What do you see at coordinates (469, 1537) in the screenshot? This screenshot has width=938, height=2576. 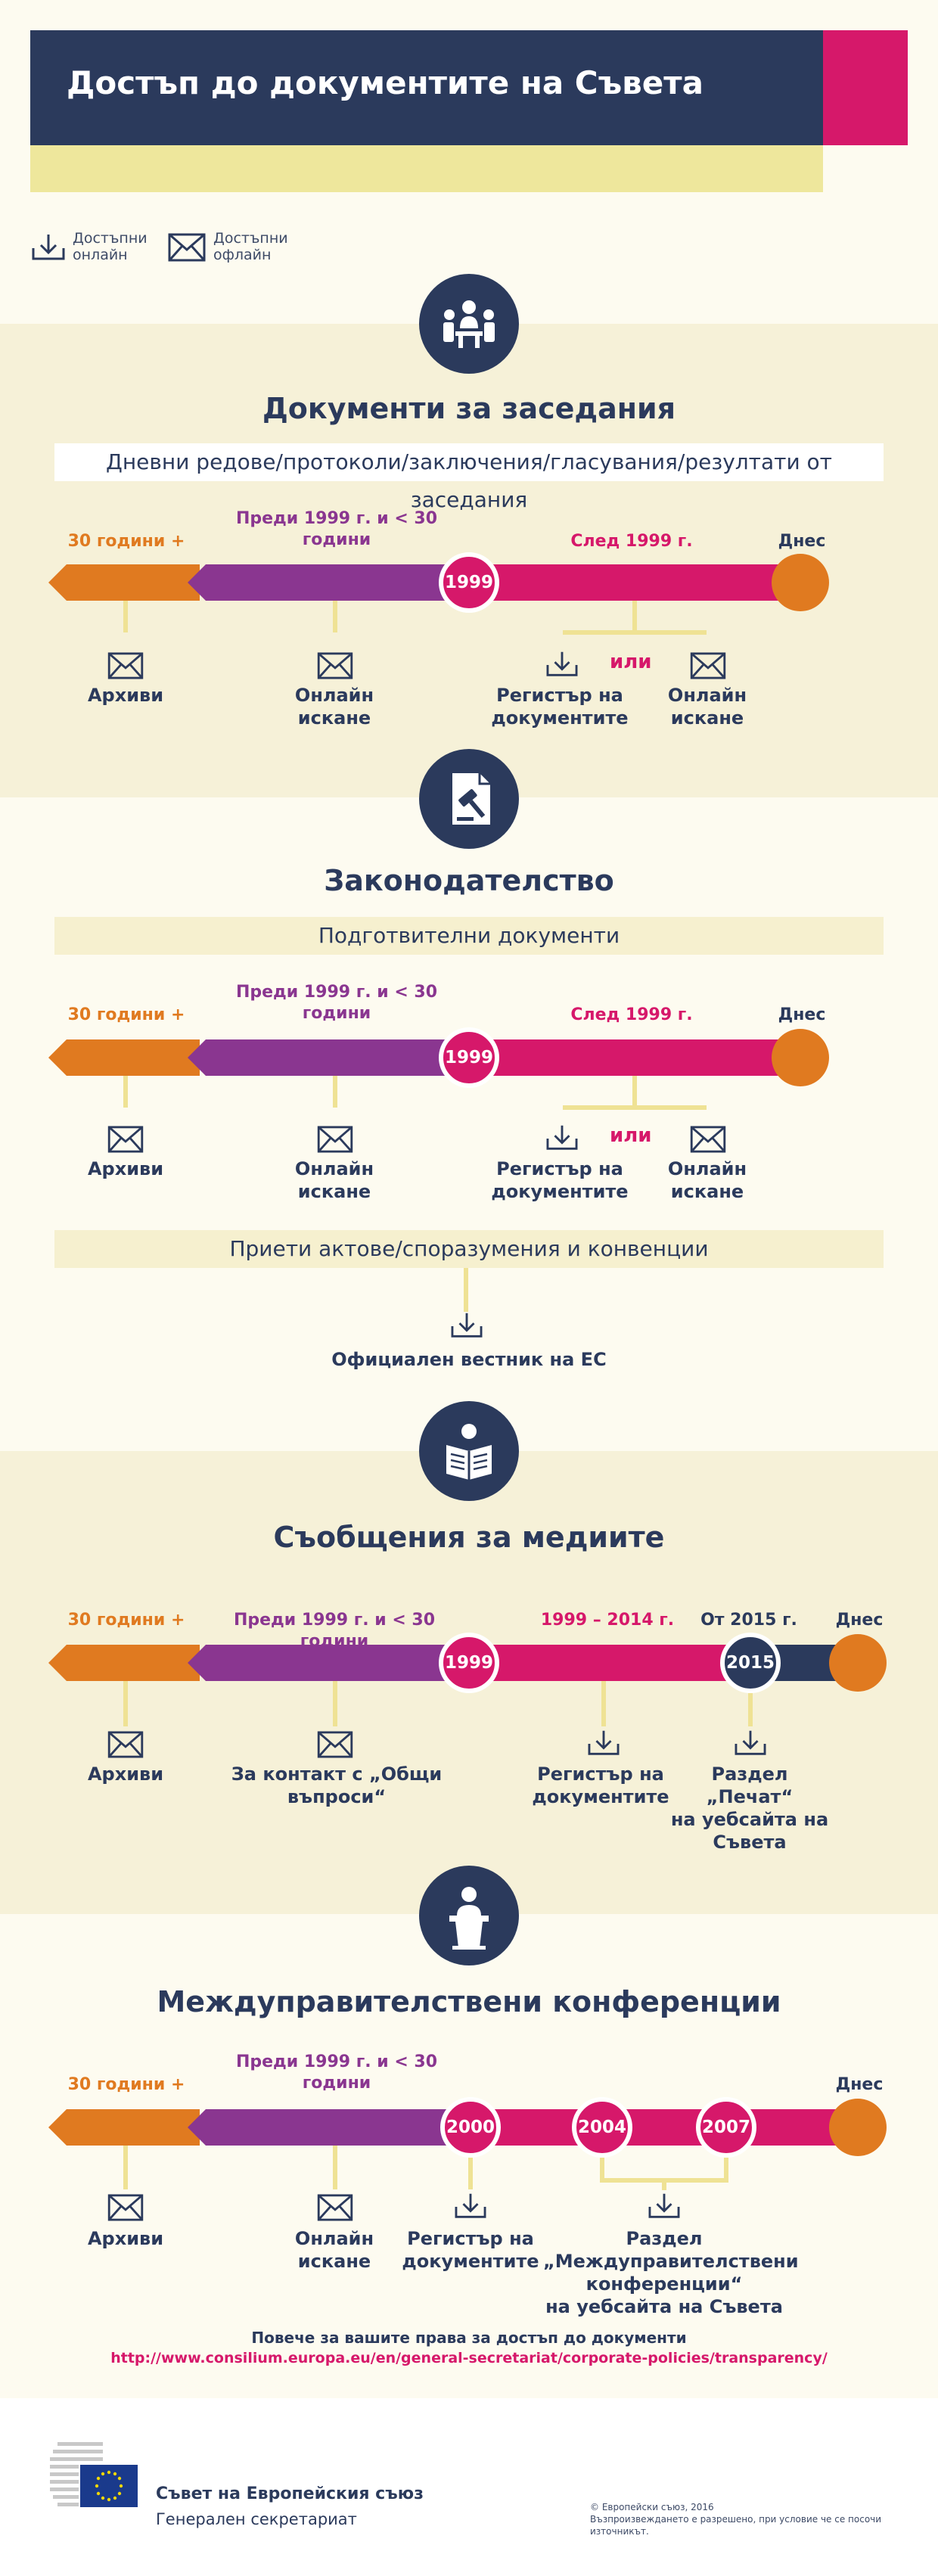 I see `section-heading-press: Съобщения за медиите` at bounding box center [469, 1537].